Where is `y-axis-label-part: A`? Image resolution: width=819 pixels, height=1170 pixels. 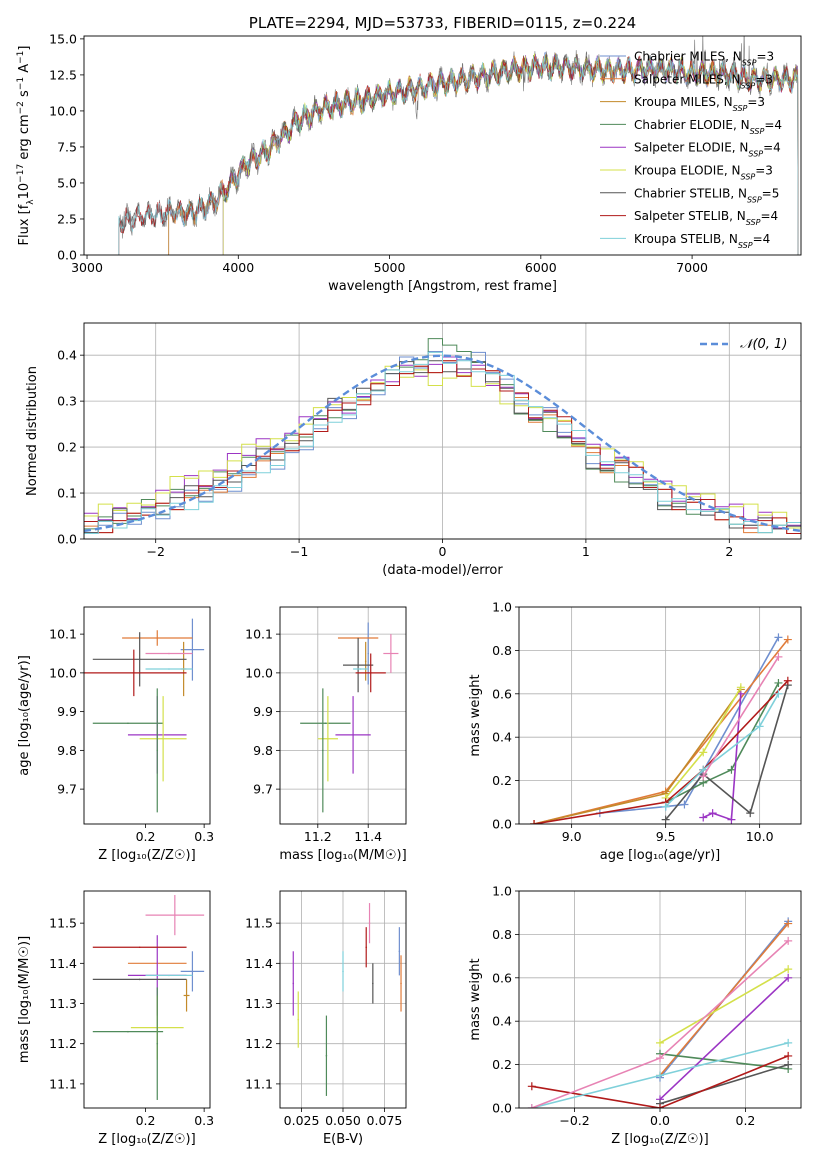 y-axis-label-part: A is located at coordinates (24, 70).